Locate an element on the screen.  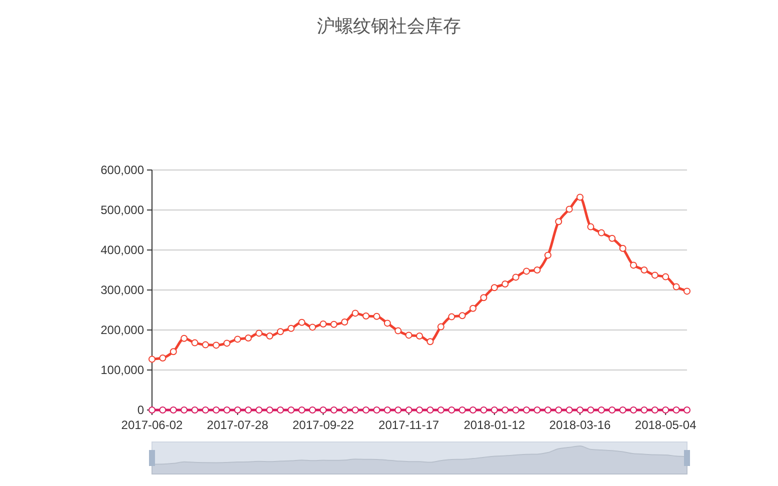
chart-title: 沪螺纹钢社会库存 is located at coordinates (389, 26).